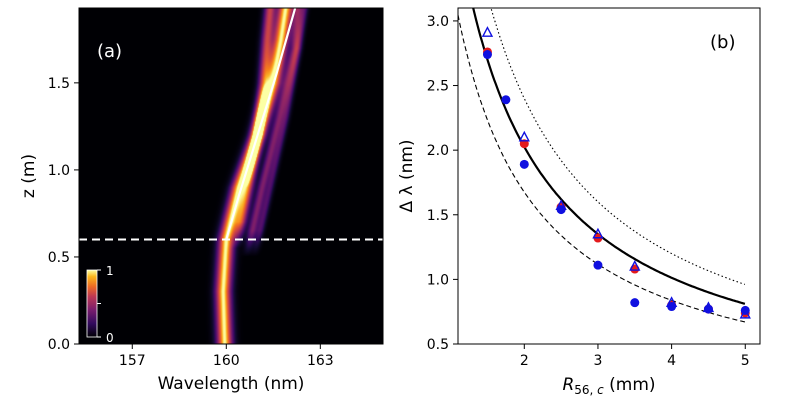  Describe the element at coordinates (438, 87) in the screenshot. I see `y-tick-label: 2.5` at that location.